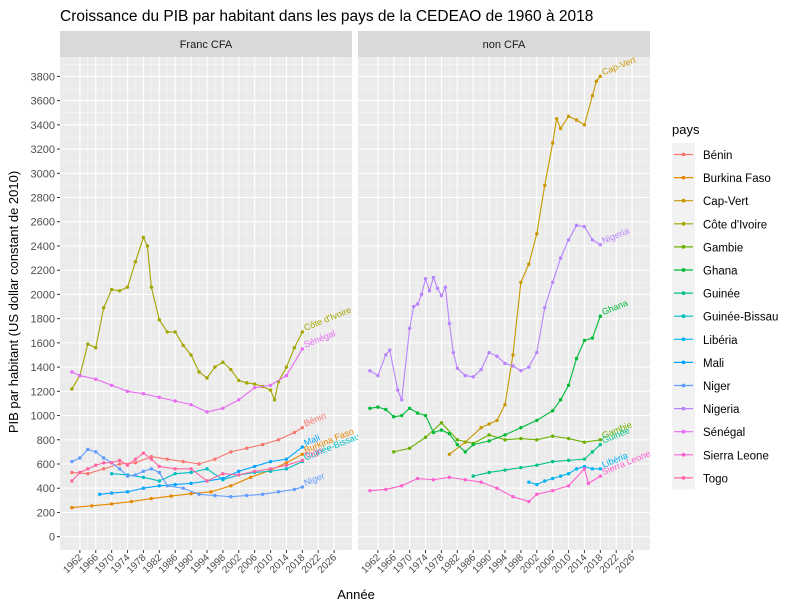 The image size is (801, 611). What do you see at coordinates (52, 538) in the screenshot?
I see `y-tick-label: 0` at bounding box center [52, 538].